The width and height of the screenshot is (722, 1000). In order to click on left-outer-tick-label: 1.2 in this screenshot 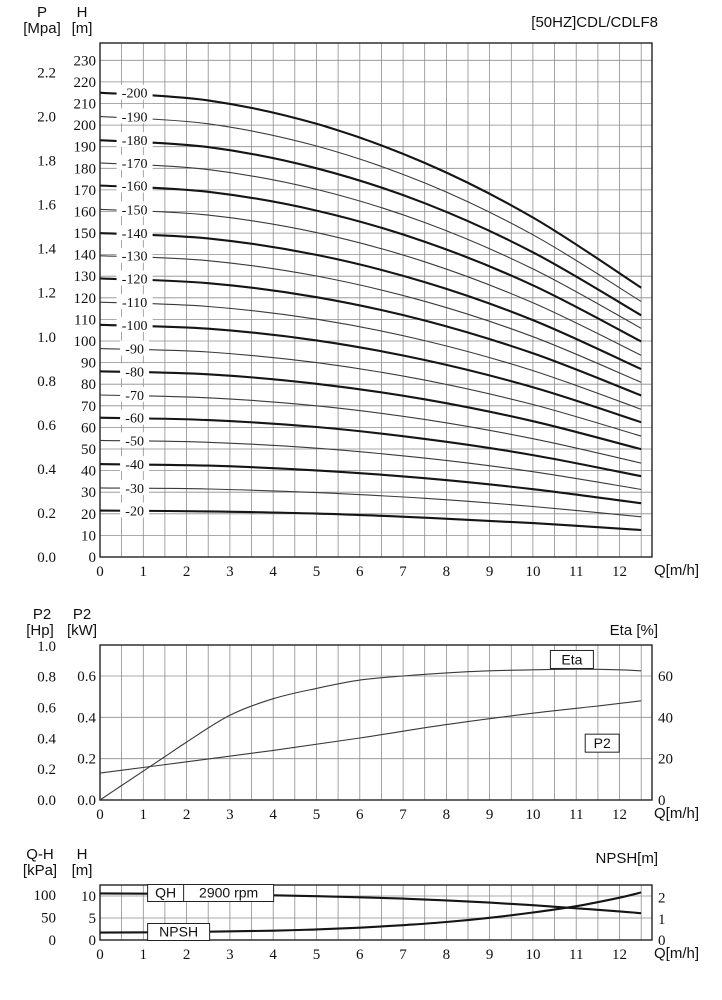, I will do `click(46, 294)`.